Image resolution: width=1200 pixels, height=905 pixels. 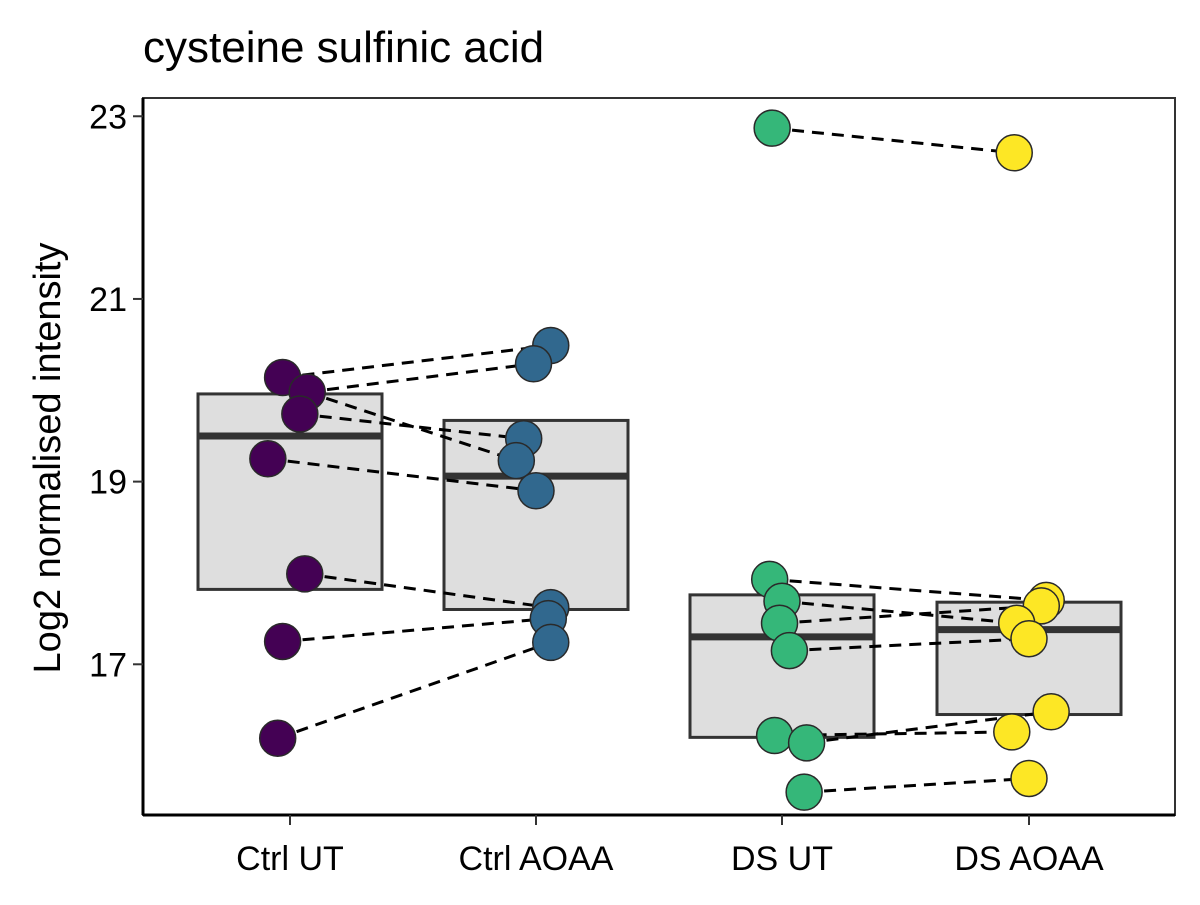 What do you see at coordinates (1029, 859) in the screenshot?
I see `x-tick-label: DS AOAA` at bounding box center [1029, 859].